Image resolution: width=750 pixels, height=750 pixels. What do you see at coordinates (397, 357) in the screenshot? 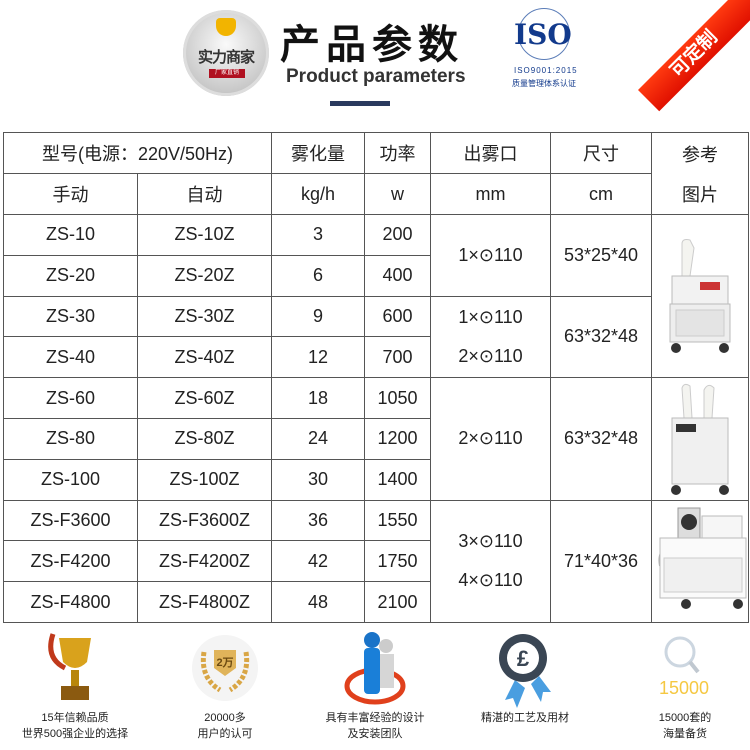
I see `cell-power: 700` at bounding box center [397, 357].